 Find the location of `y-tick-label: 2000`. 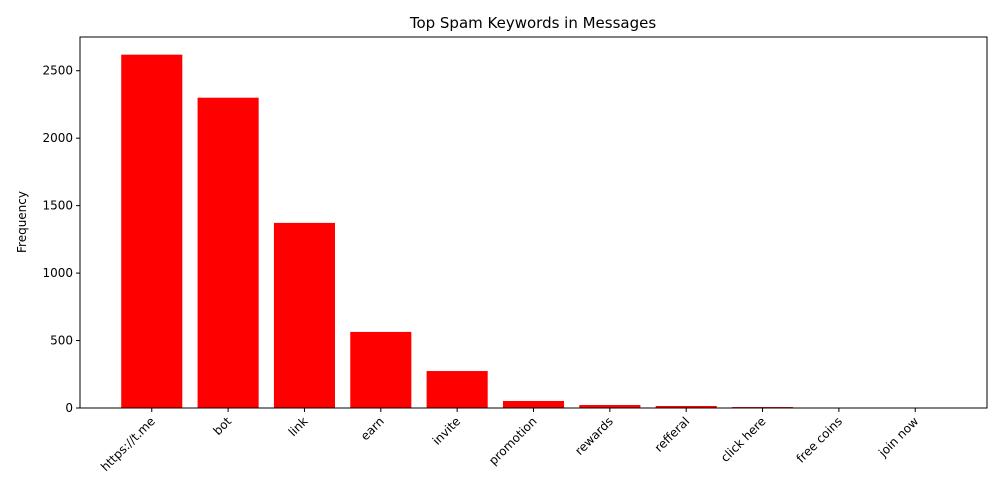

y-tick-label: 2000 is located at coordinates (57, 138).